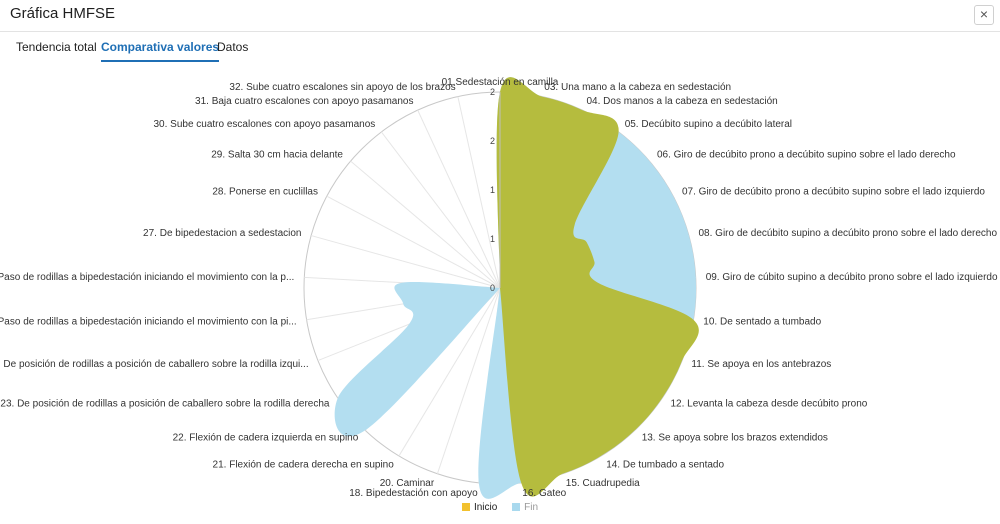  What do you see at coordinates (665, 465) in the screenshot?
I see `axis-label: 14. De tumbado a sentado` at bounding box center [665, 465].